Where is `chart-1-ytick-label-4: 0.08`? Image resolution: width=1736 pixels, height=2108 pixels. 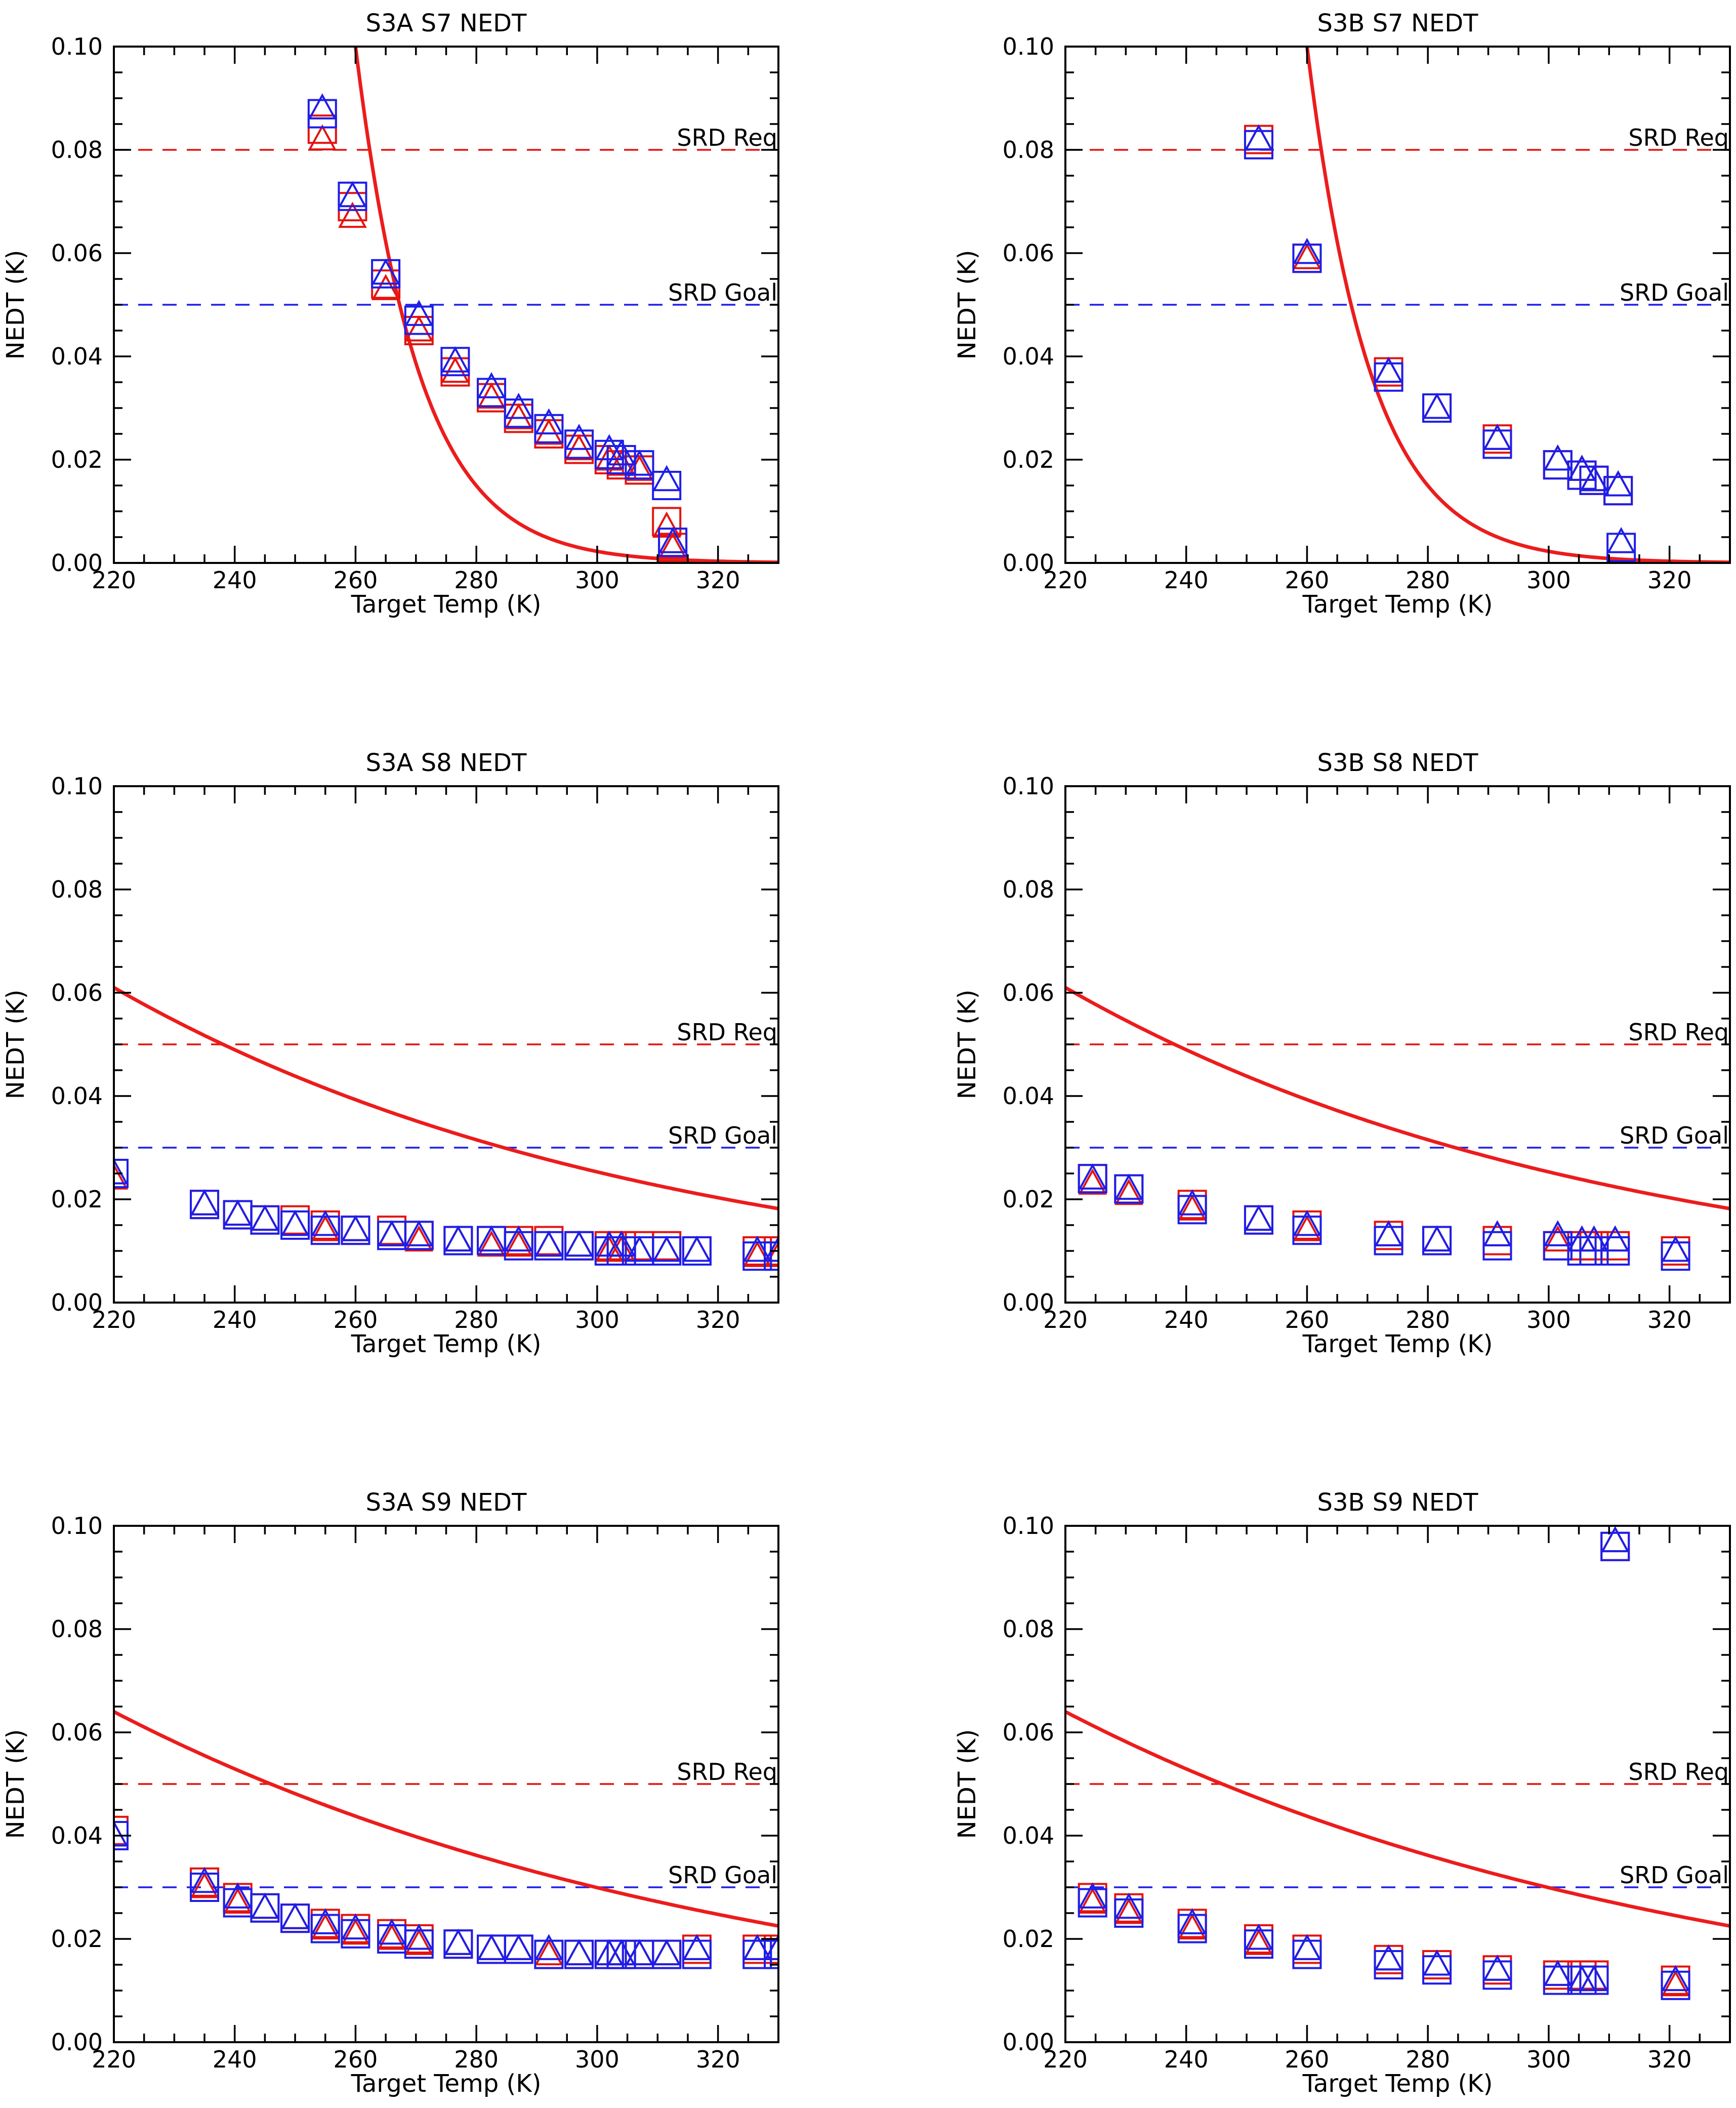 chart-1-ytick-label-4: 0.08 is located at coordinates (1028, 150).